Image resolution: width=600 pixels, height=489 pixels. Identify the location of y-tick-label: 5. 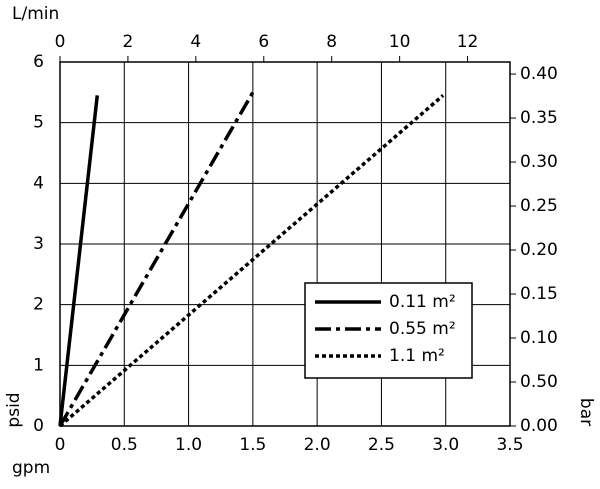
(38, 123).